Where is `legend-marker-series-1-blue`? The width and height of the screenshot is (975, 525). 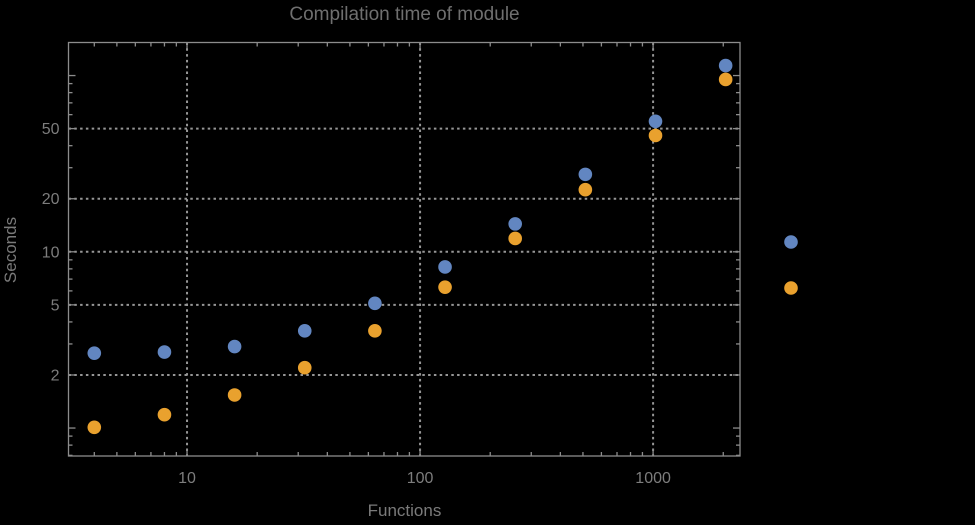
legend-marker-series-1-blue is located at coordinates (791, 242).